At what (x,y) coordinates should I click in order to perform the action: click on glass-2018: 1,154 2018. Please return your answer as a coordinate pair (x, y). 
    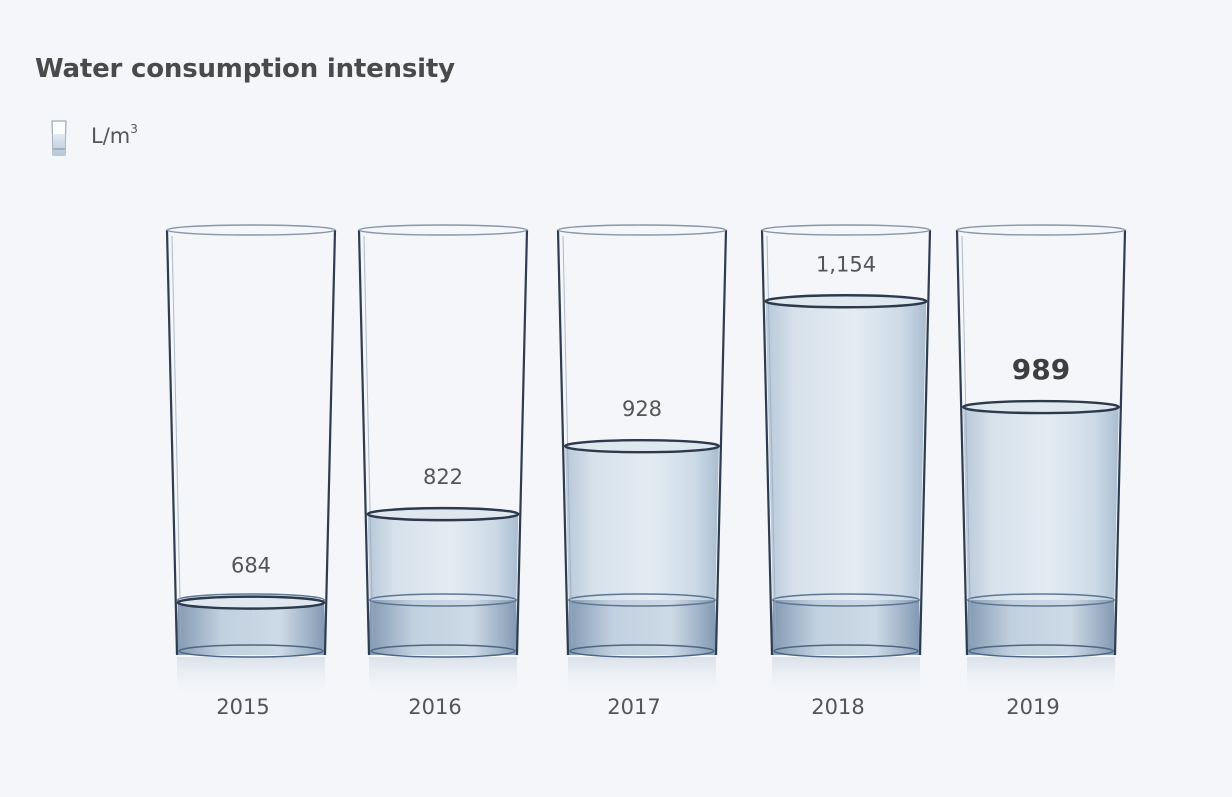
    Looking at the image, I should click on (846, 471).